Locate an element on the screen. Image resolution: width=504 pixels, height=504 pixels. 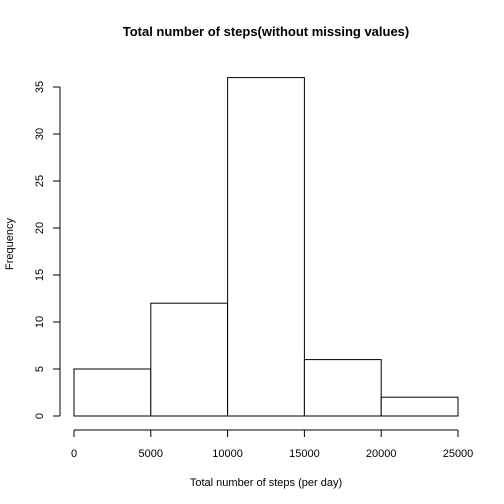
y-tick-label: 10 is located at coordinates (40, 322).